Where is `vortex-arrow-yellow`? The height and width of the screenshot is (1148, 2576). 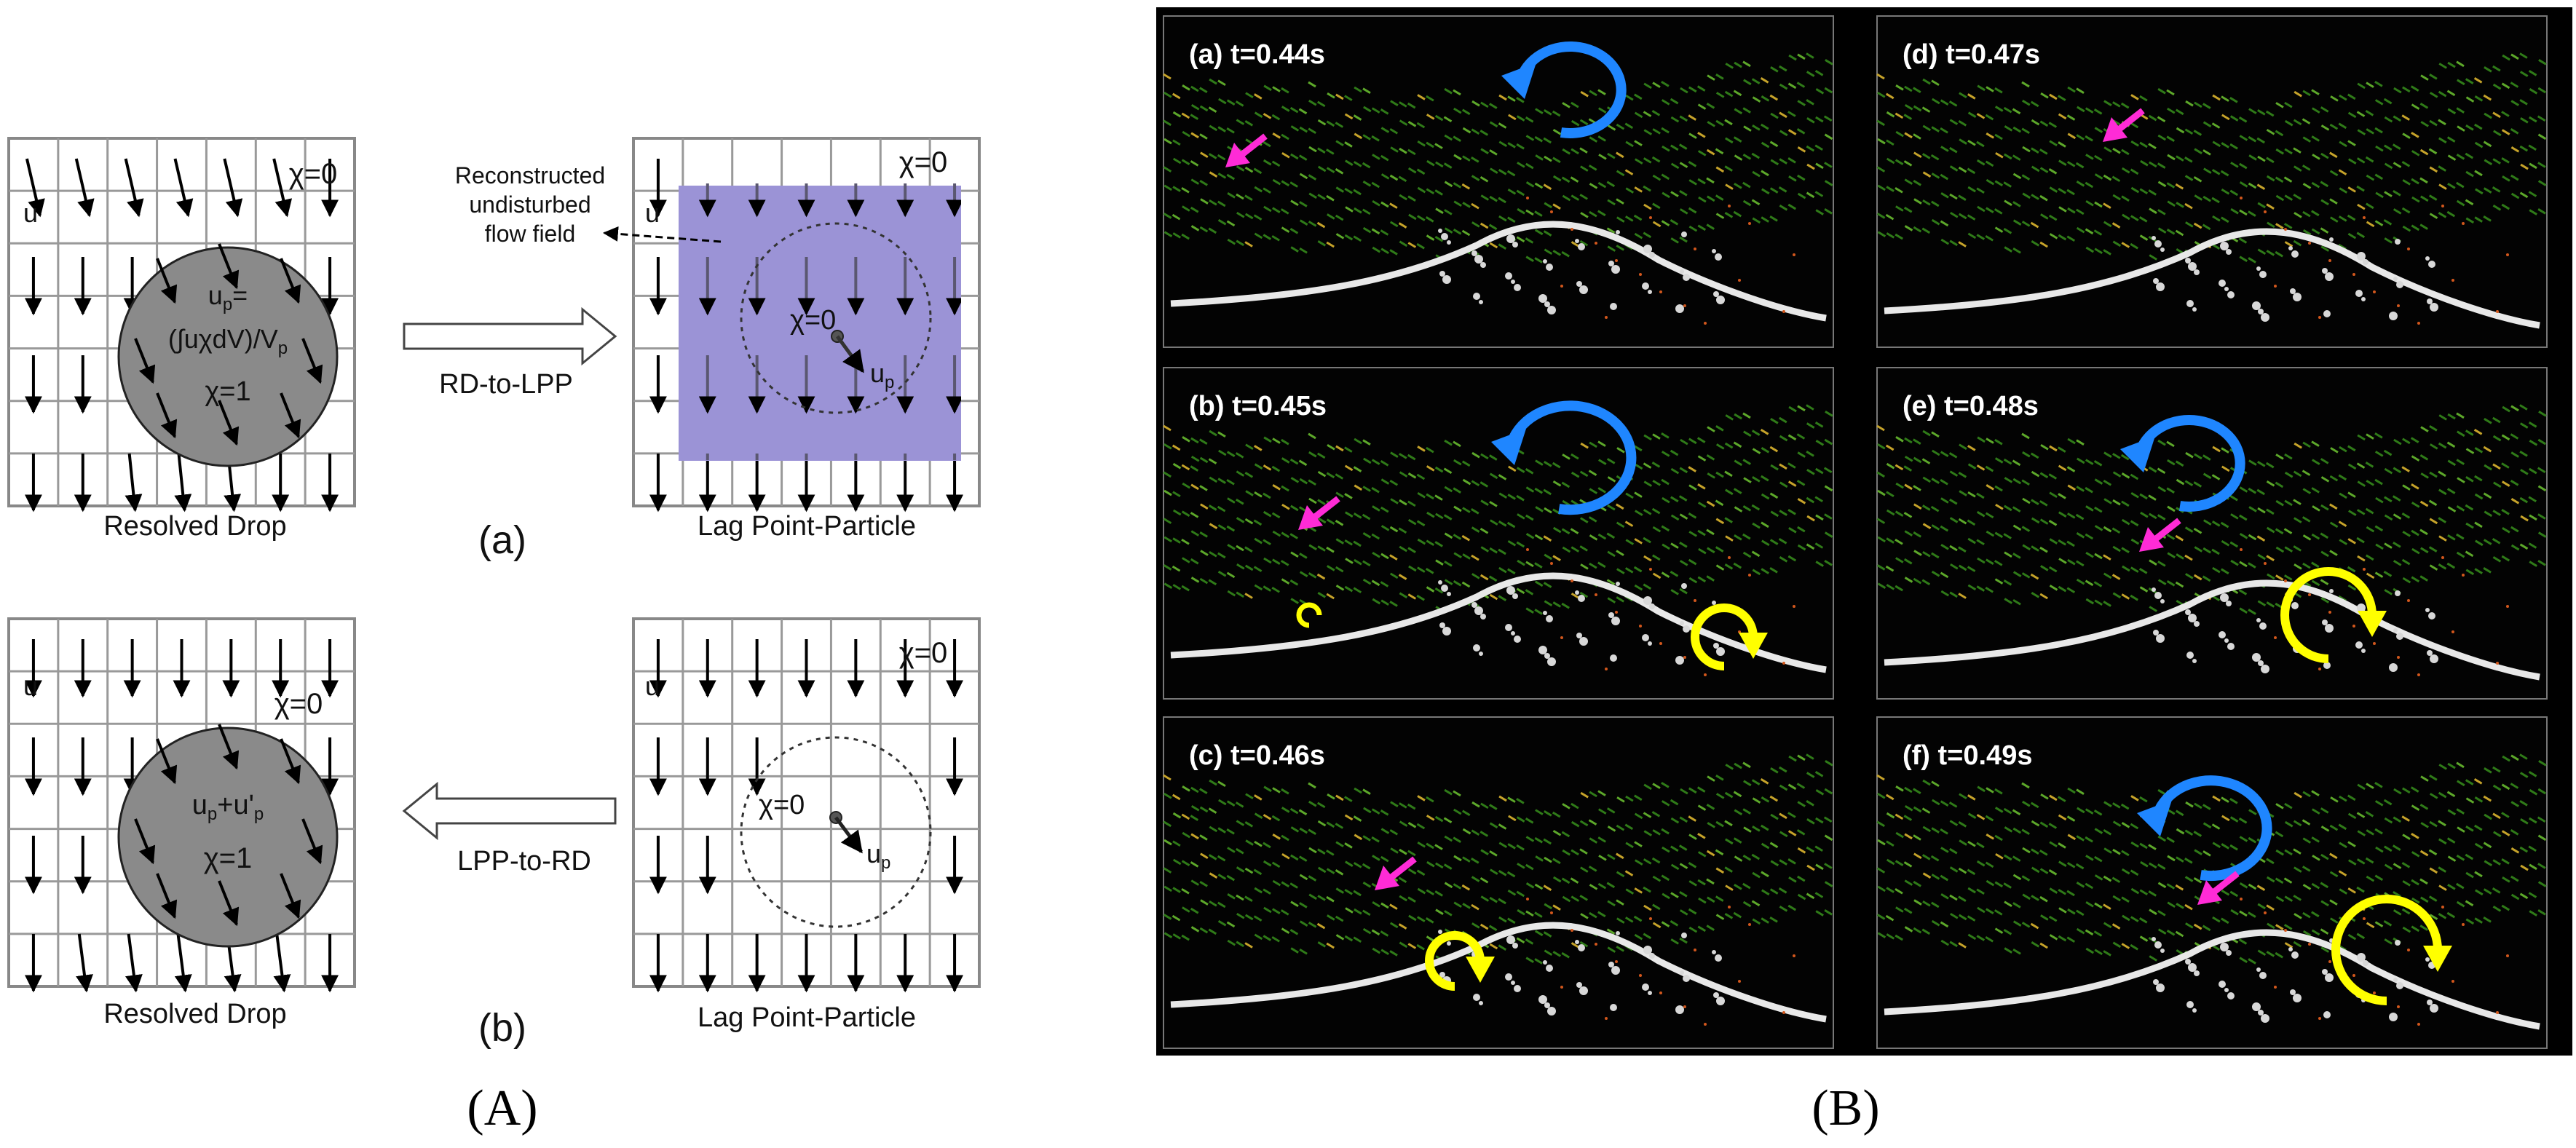
vortex-arrow-yellow is located at coordinates (2386, 950).